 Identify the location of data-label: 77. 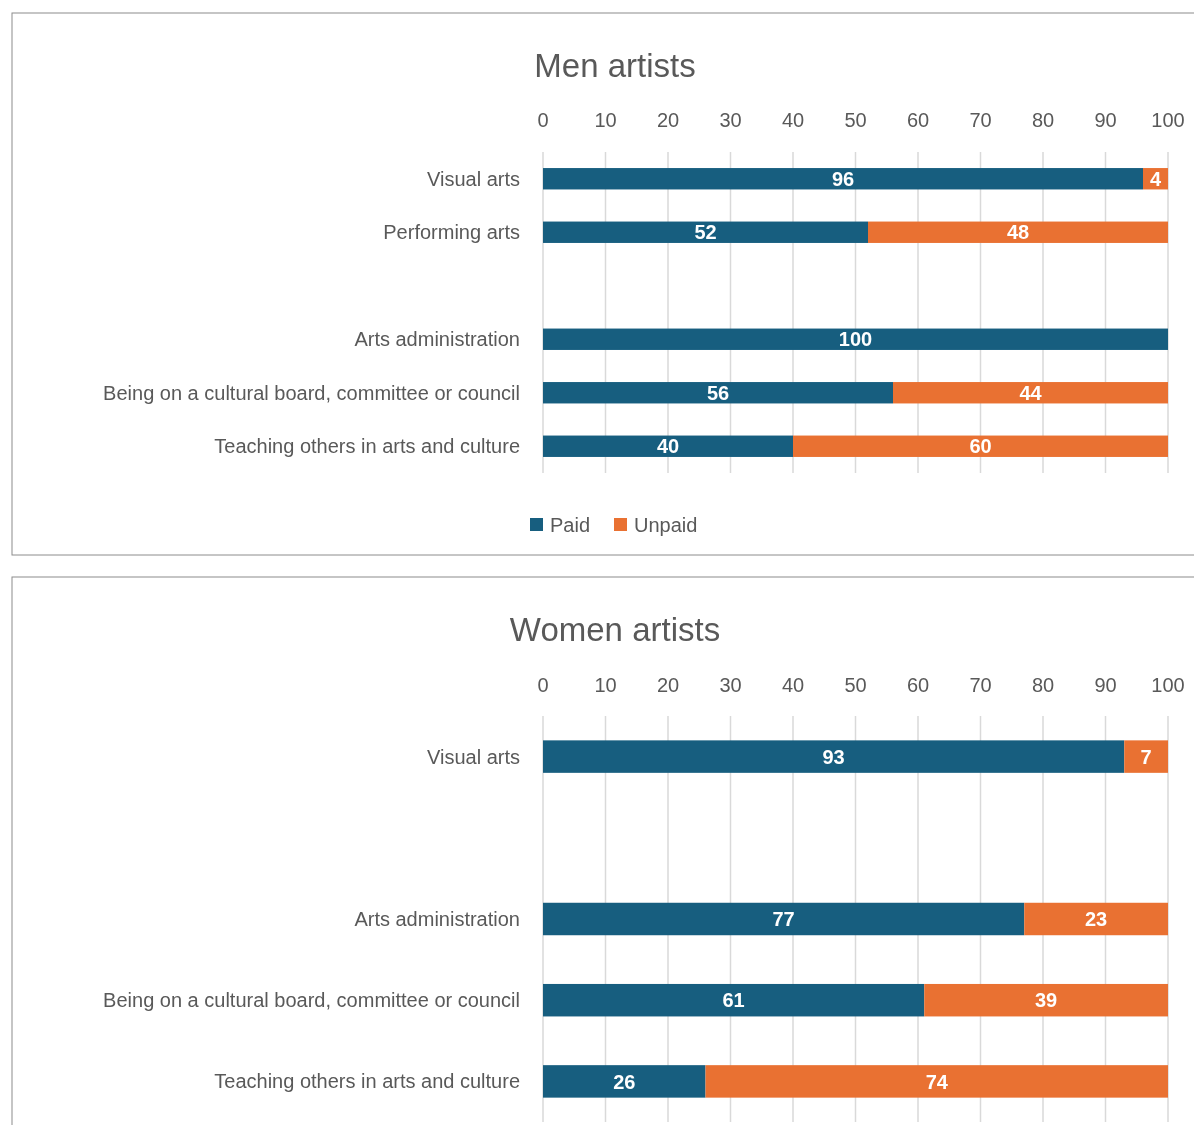
(783, 919).